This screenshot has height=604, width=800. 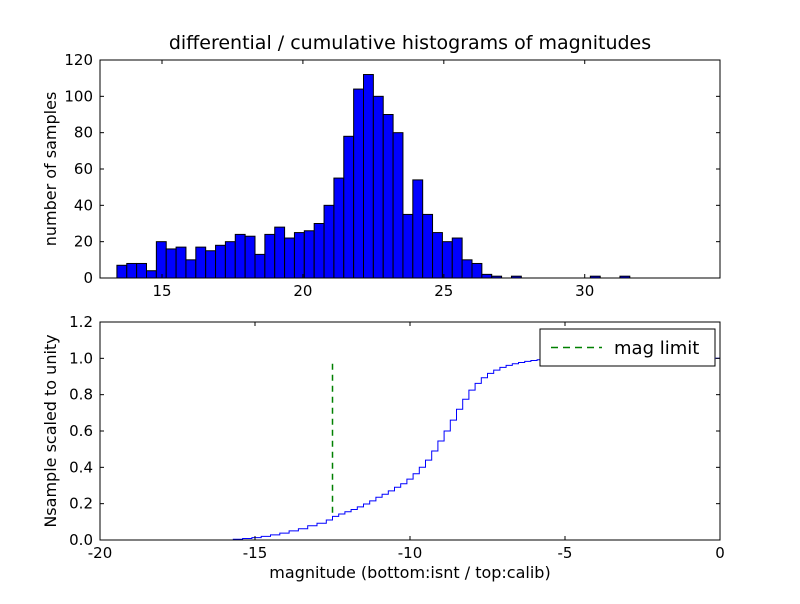 What do you see at coordinates (410, 553) in the screenshot?
I see `x-tick-label: -10` at bounding box center [410, 553].